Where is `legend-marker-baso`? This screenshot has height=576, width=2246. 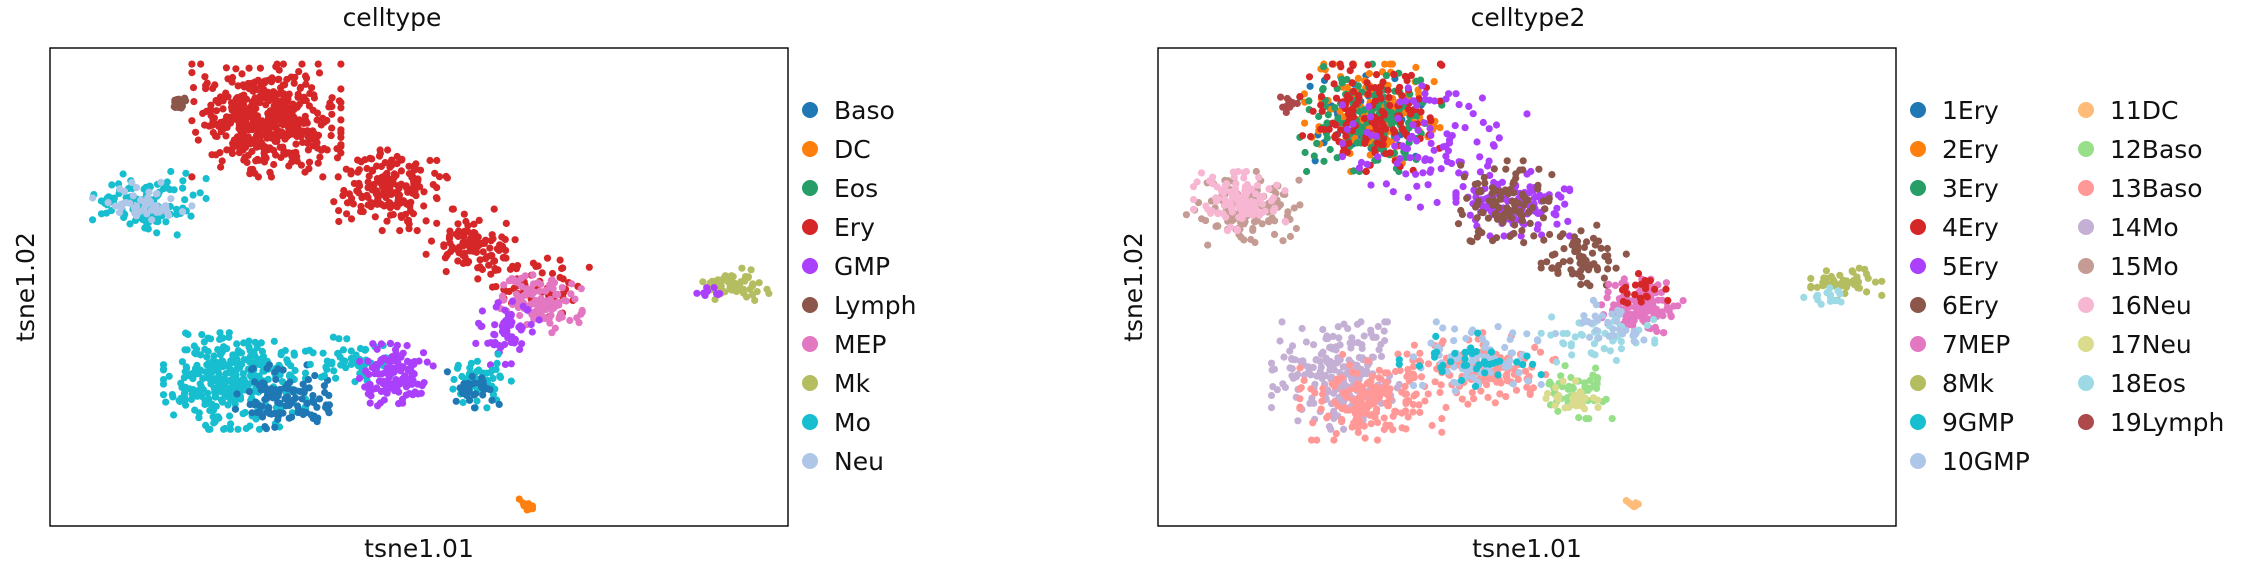 legend-marker-baso is located at coordinates (810, 110).